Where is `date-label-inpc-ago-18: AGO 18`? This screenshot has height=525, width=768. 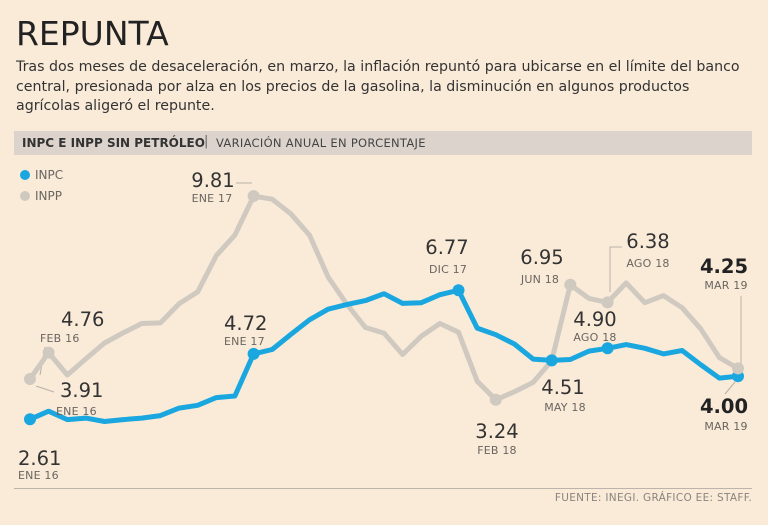 date-label-inpc-ago-18: AGO 18 is located at coordinates (594, 337).